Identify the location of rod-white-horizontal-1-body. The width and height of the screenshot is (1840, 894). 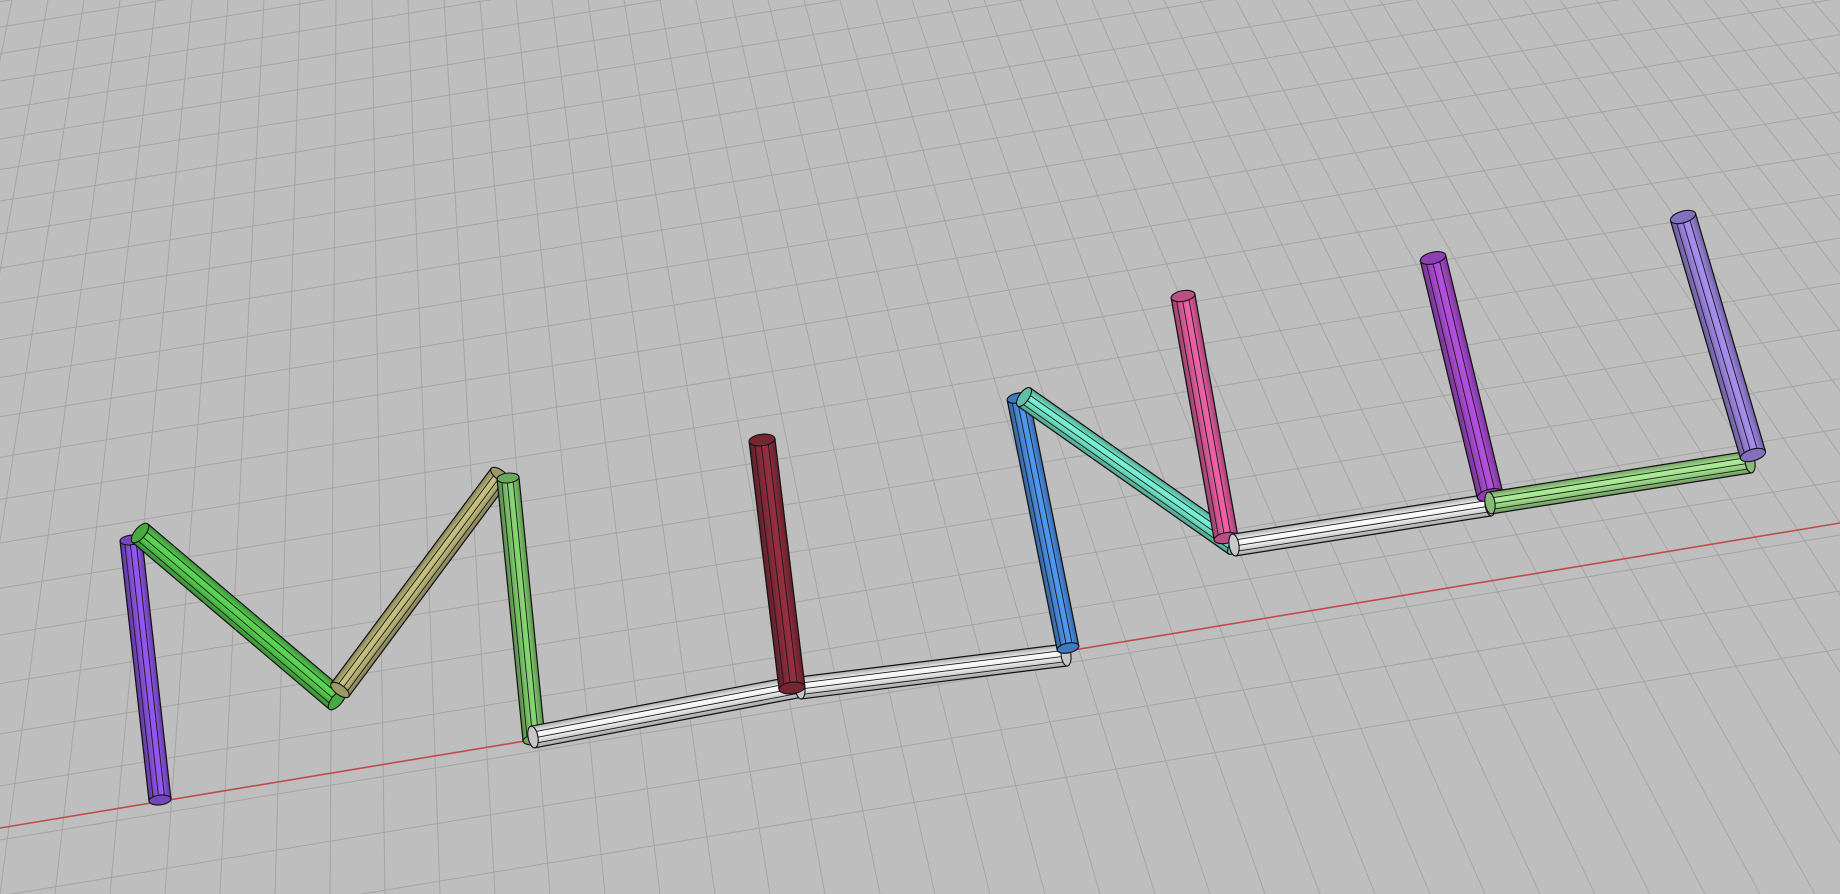
(667, 711).